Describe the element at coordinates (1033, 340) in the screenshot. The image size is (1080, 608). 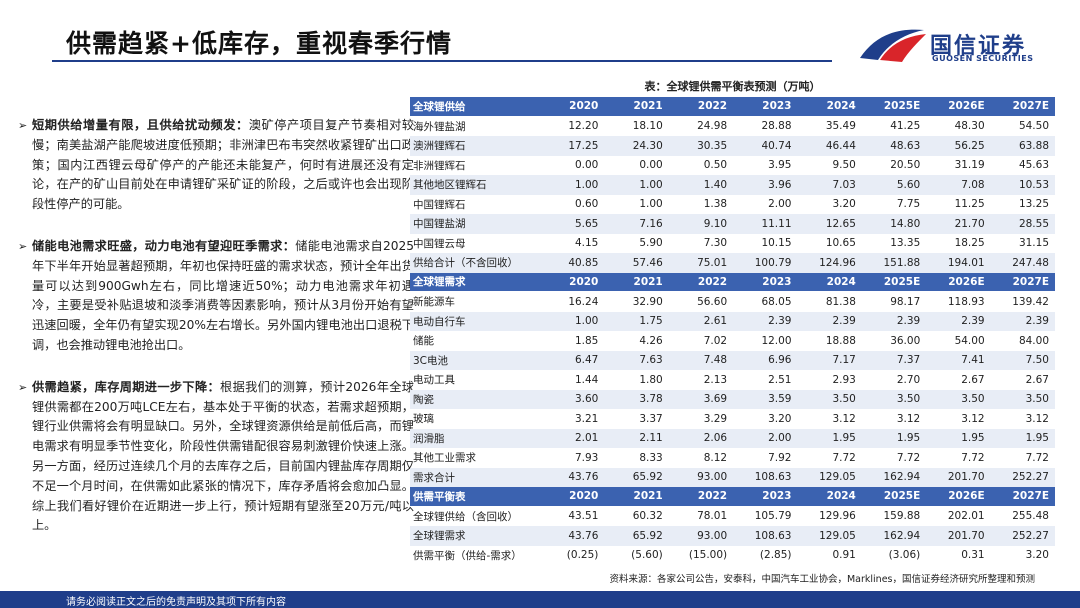
I see `table-cell: 84.00` at that location.